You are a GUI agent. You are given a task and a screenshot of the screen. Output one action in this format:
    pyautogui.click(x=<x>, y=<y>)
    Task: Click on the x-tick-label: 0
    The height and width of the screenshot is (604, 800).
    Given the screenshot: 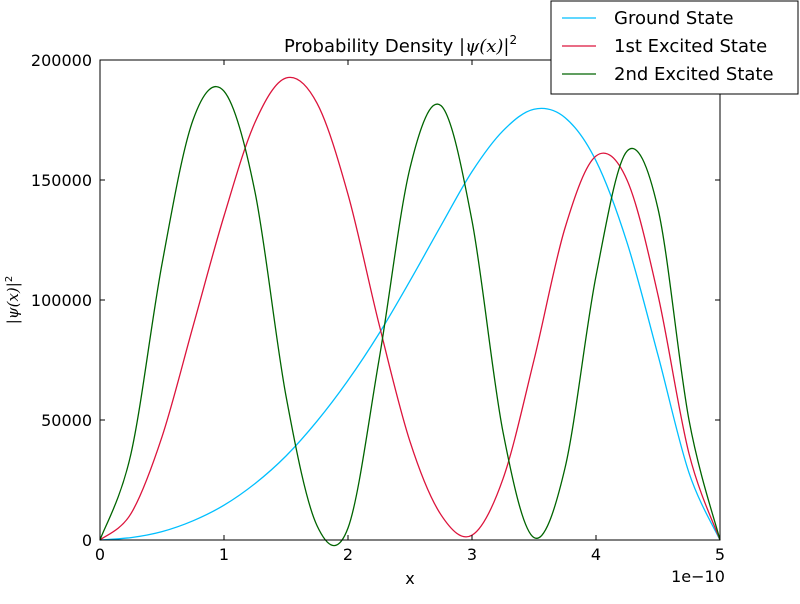 What is the action you would take?
    pyautogui.click(x=100, y=554)
    